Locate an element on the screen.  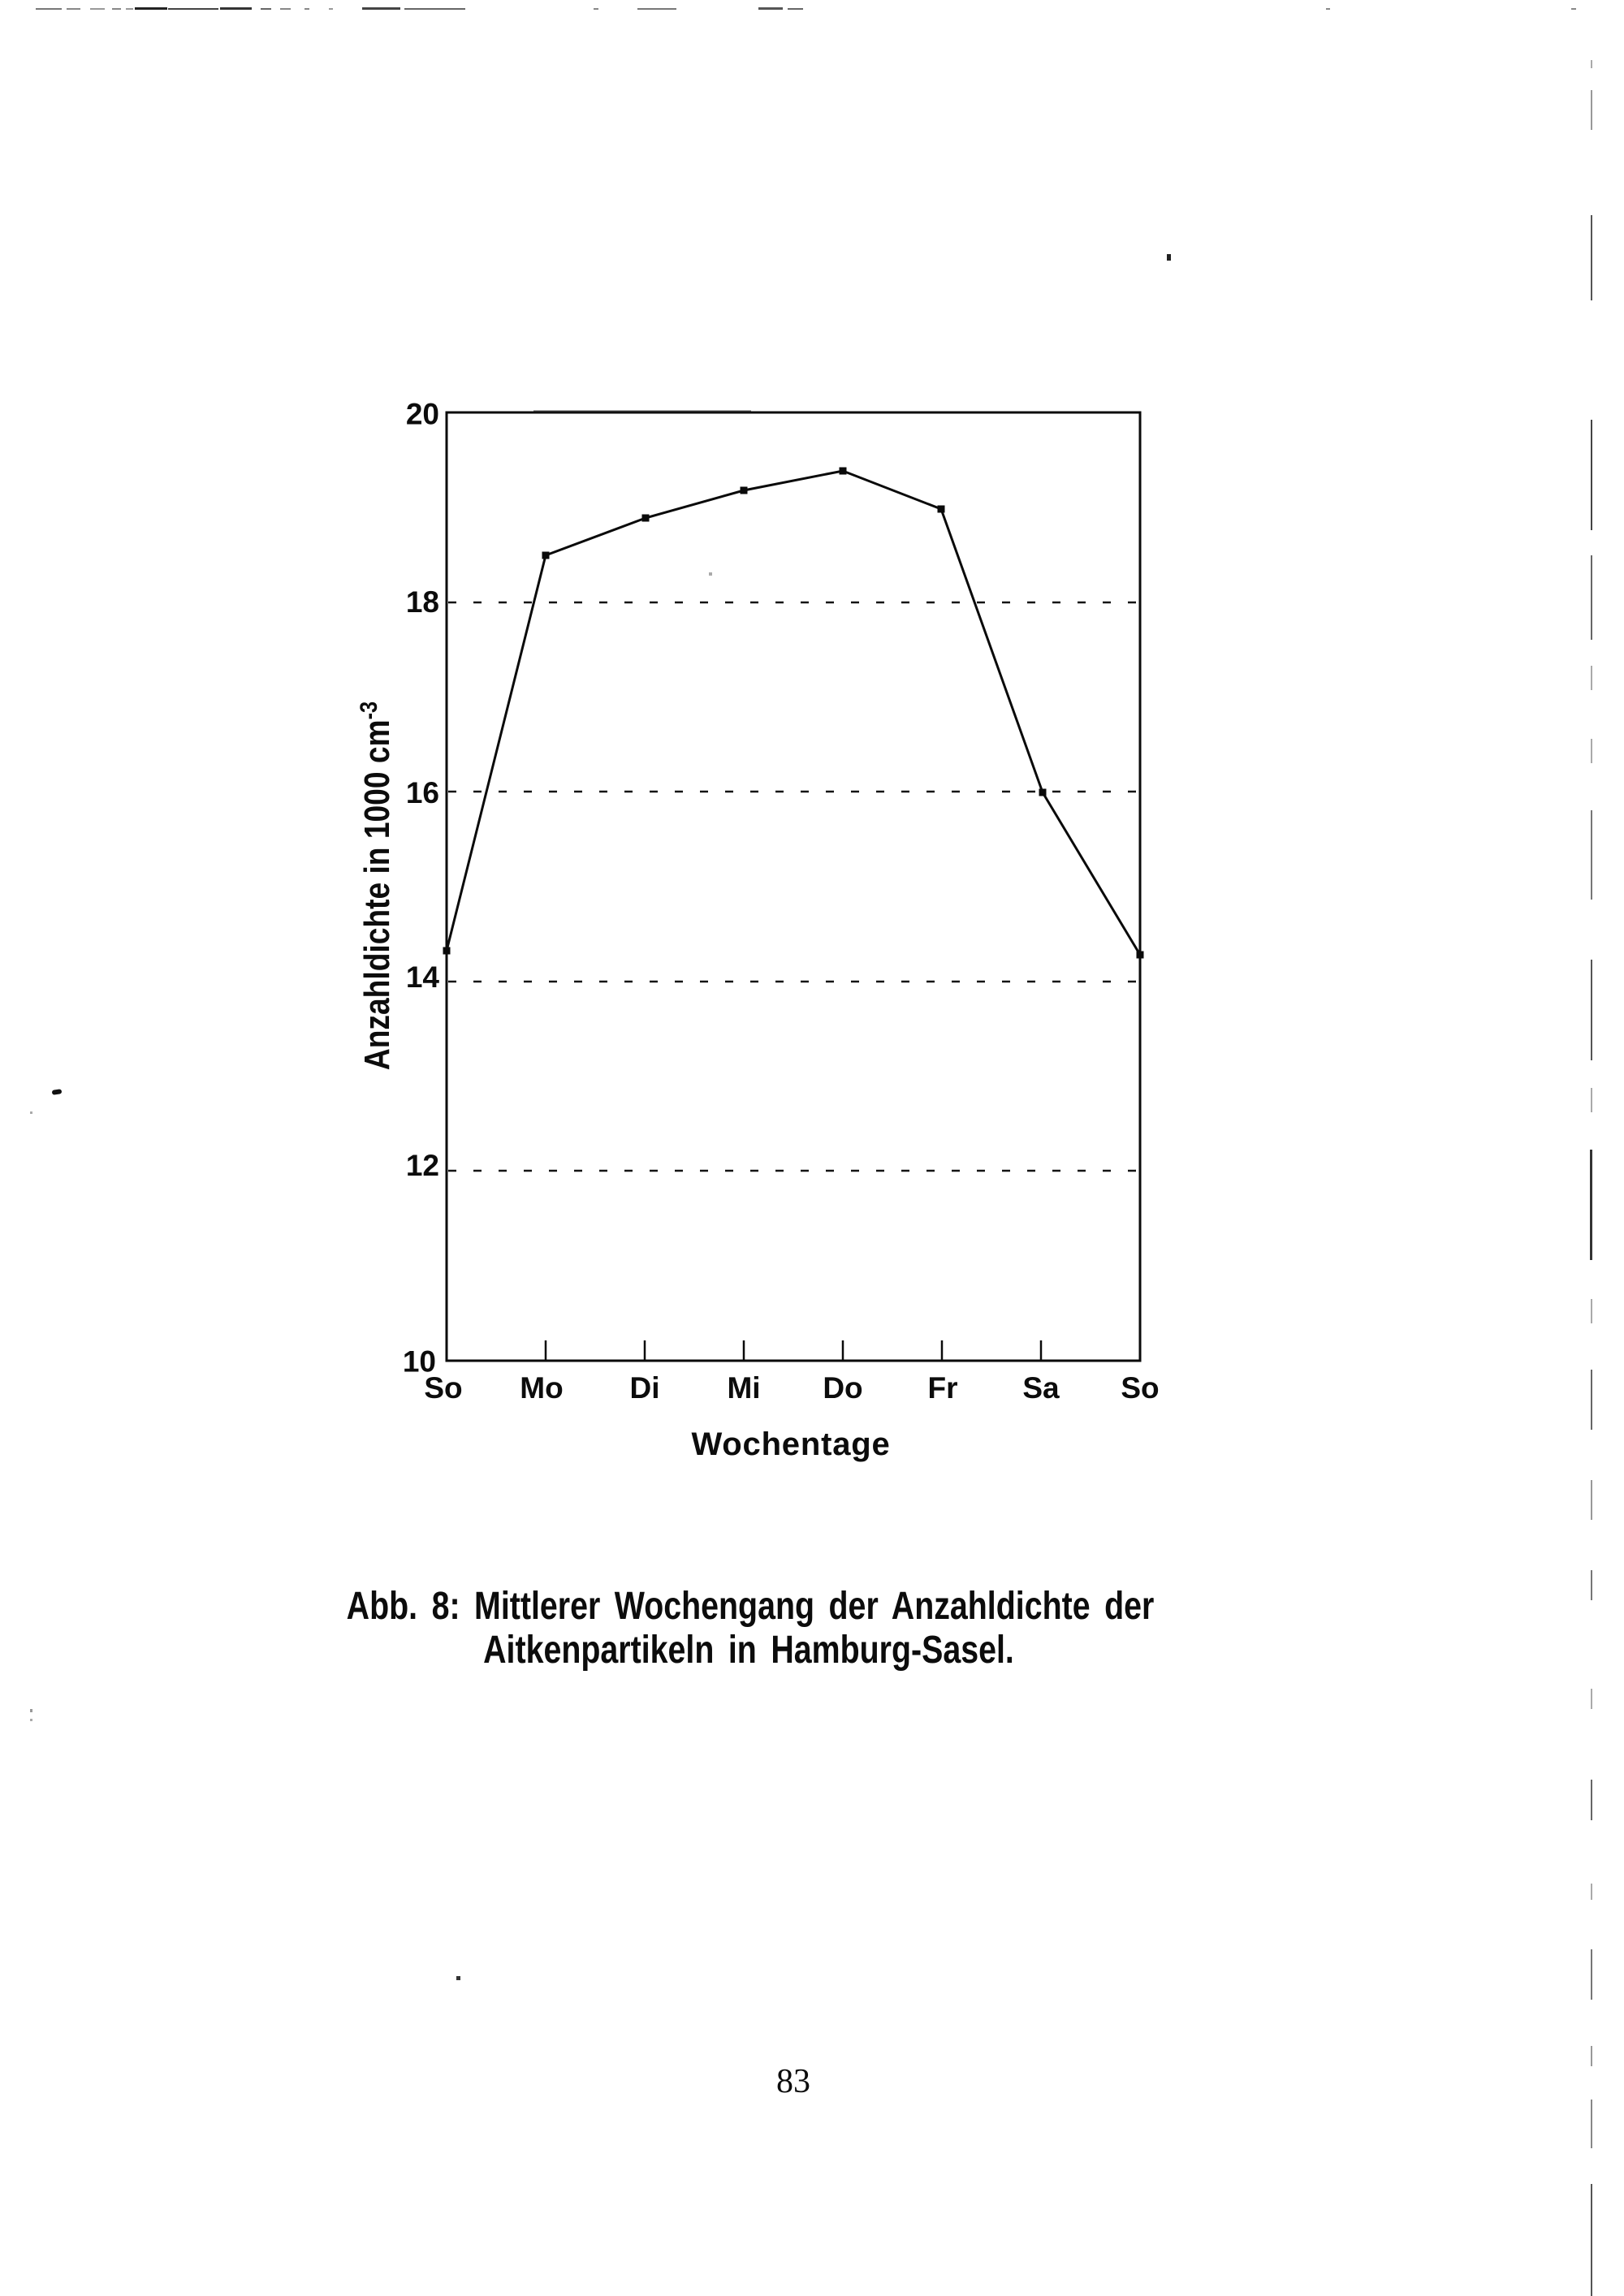
svg-text: 20 is located at coordinates (423, 415).